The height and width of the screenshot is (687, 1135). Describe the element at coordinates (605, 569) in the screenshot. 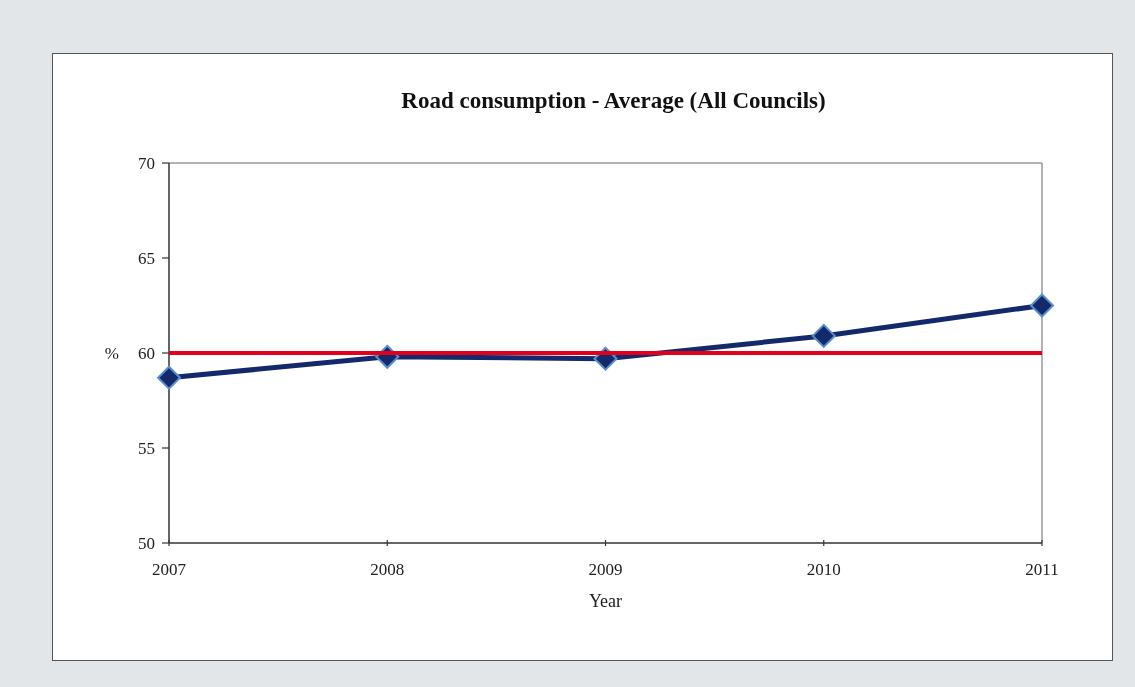

I see `x-tick-label: 2009` at that location.